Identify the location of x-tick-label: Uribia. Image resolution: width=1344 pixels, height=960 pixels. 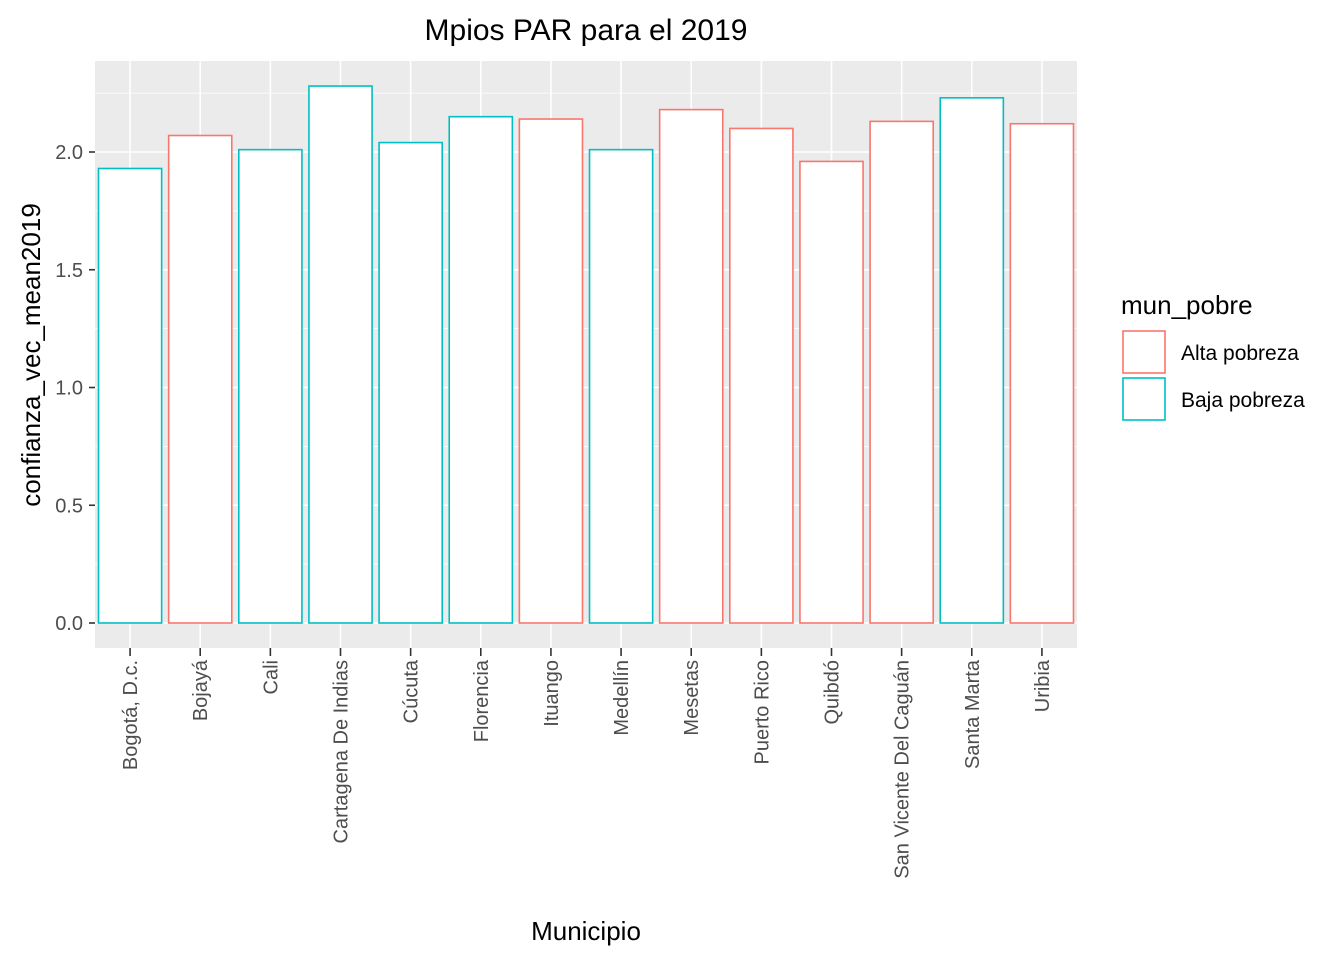
(1043, 685).